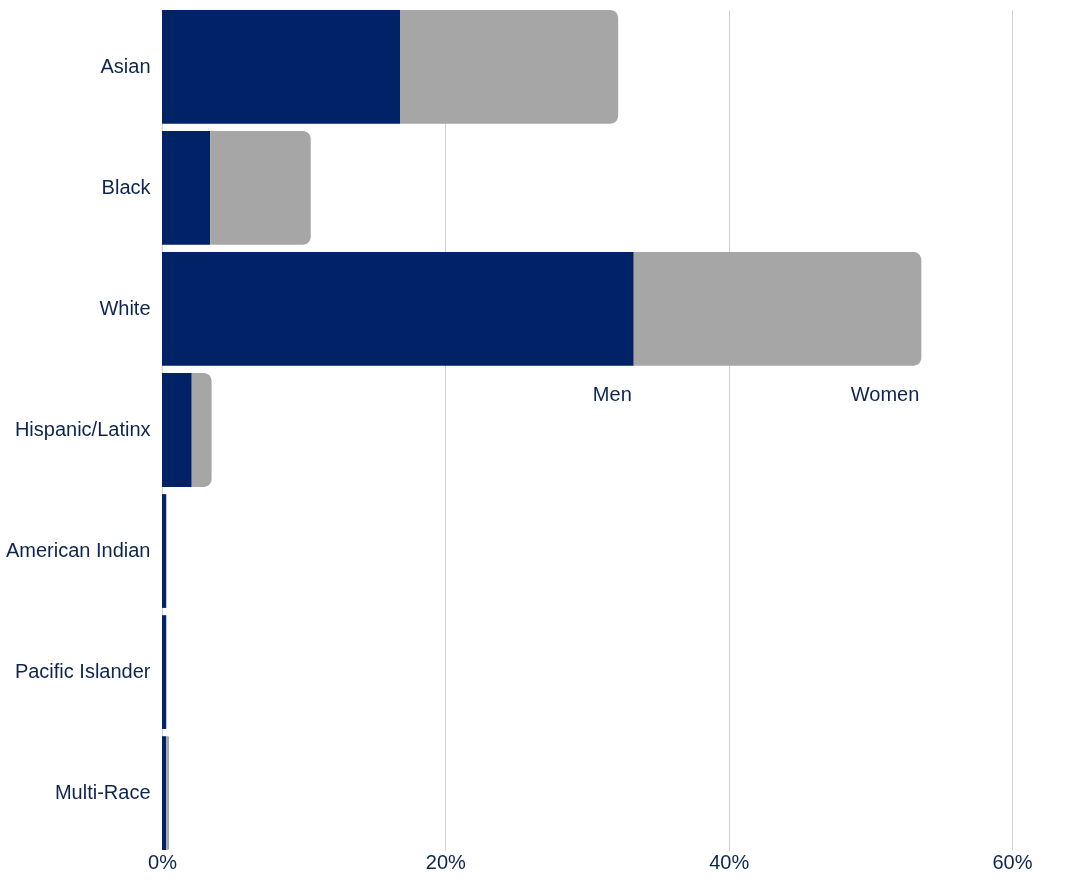 The height and width of the screenshot is (895, 1078). What do you see at coordinates (729, 861) in the screenshot?
I see `x-tick-label: 40%` at bounding box center [729, 861].